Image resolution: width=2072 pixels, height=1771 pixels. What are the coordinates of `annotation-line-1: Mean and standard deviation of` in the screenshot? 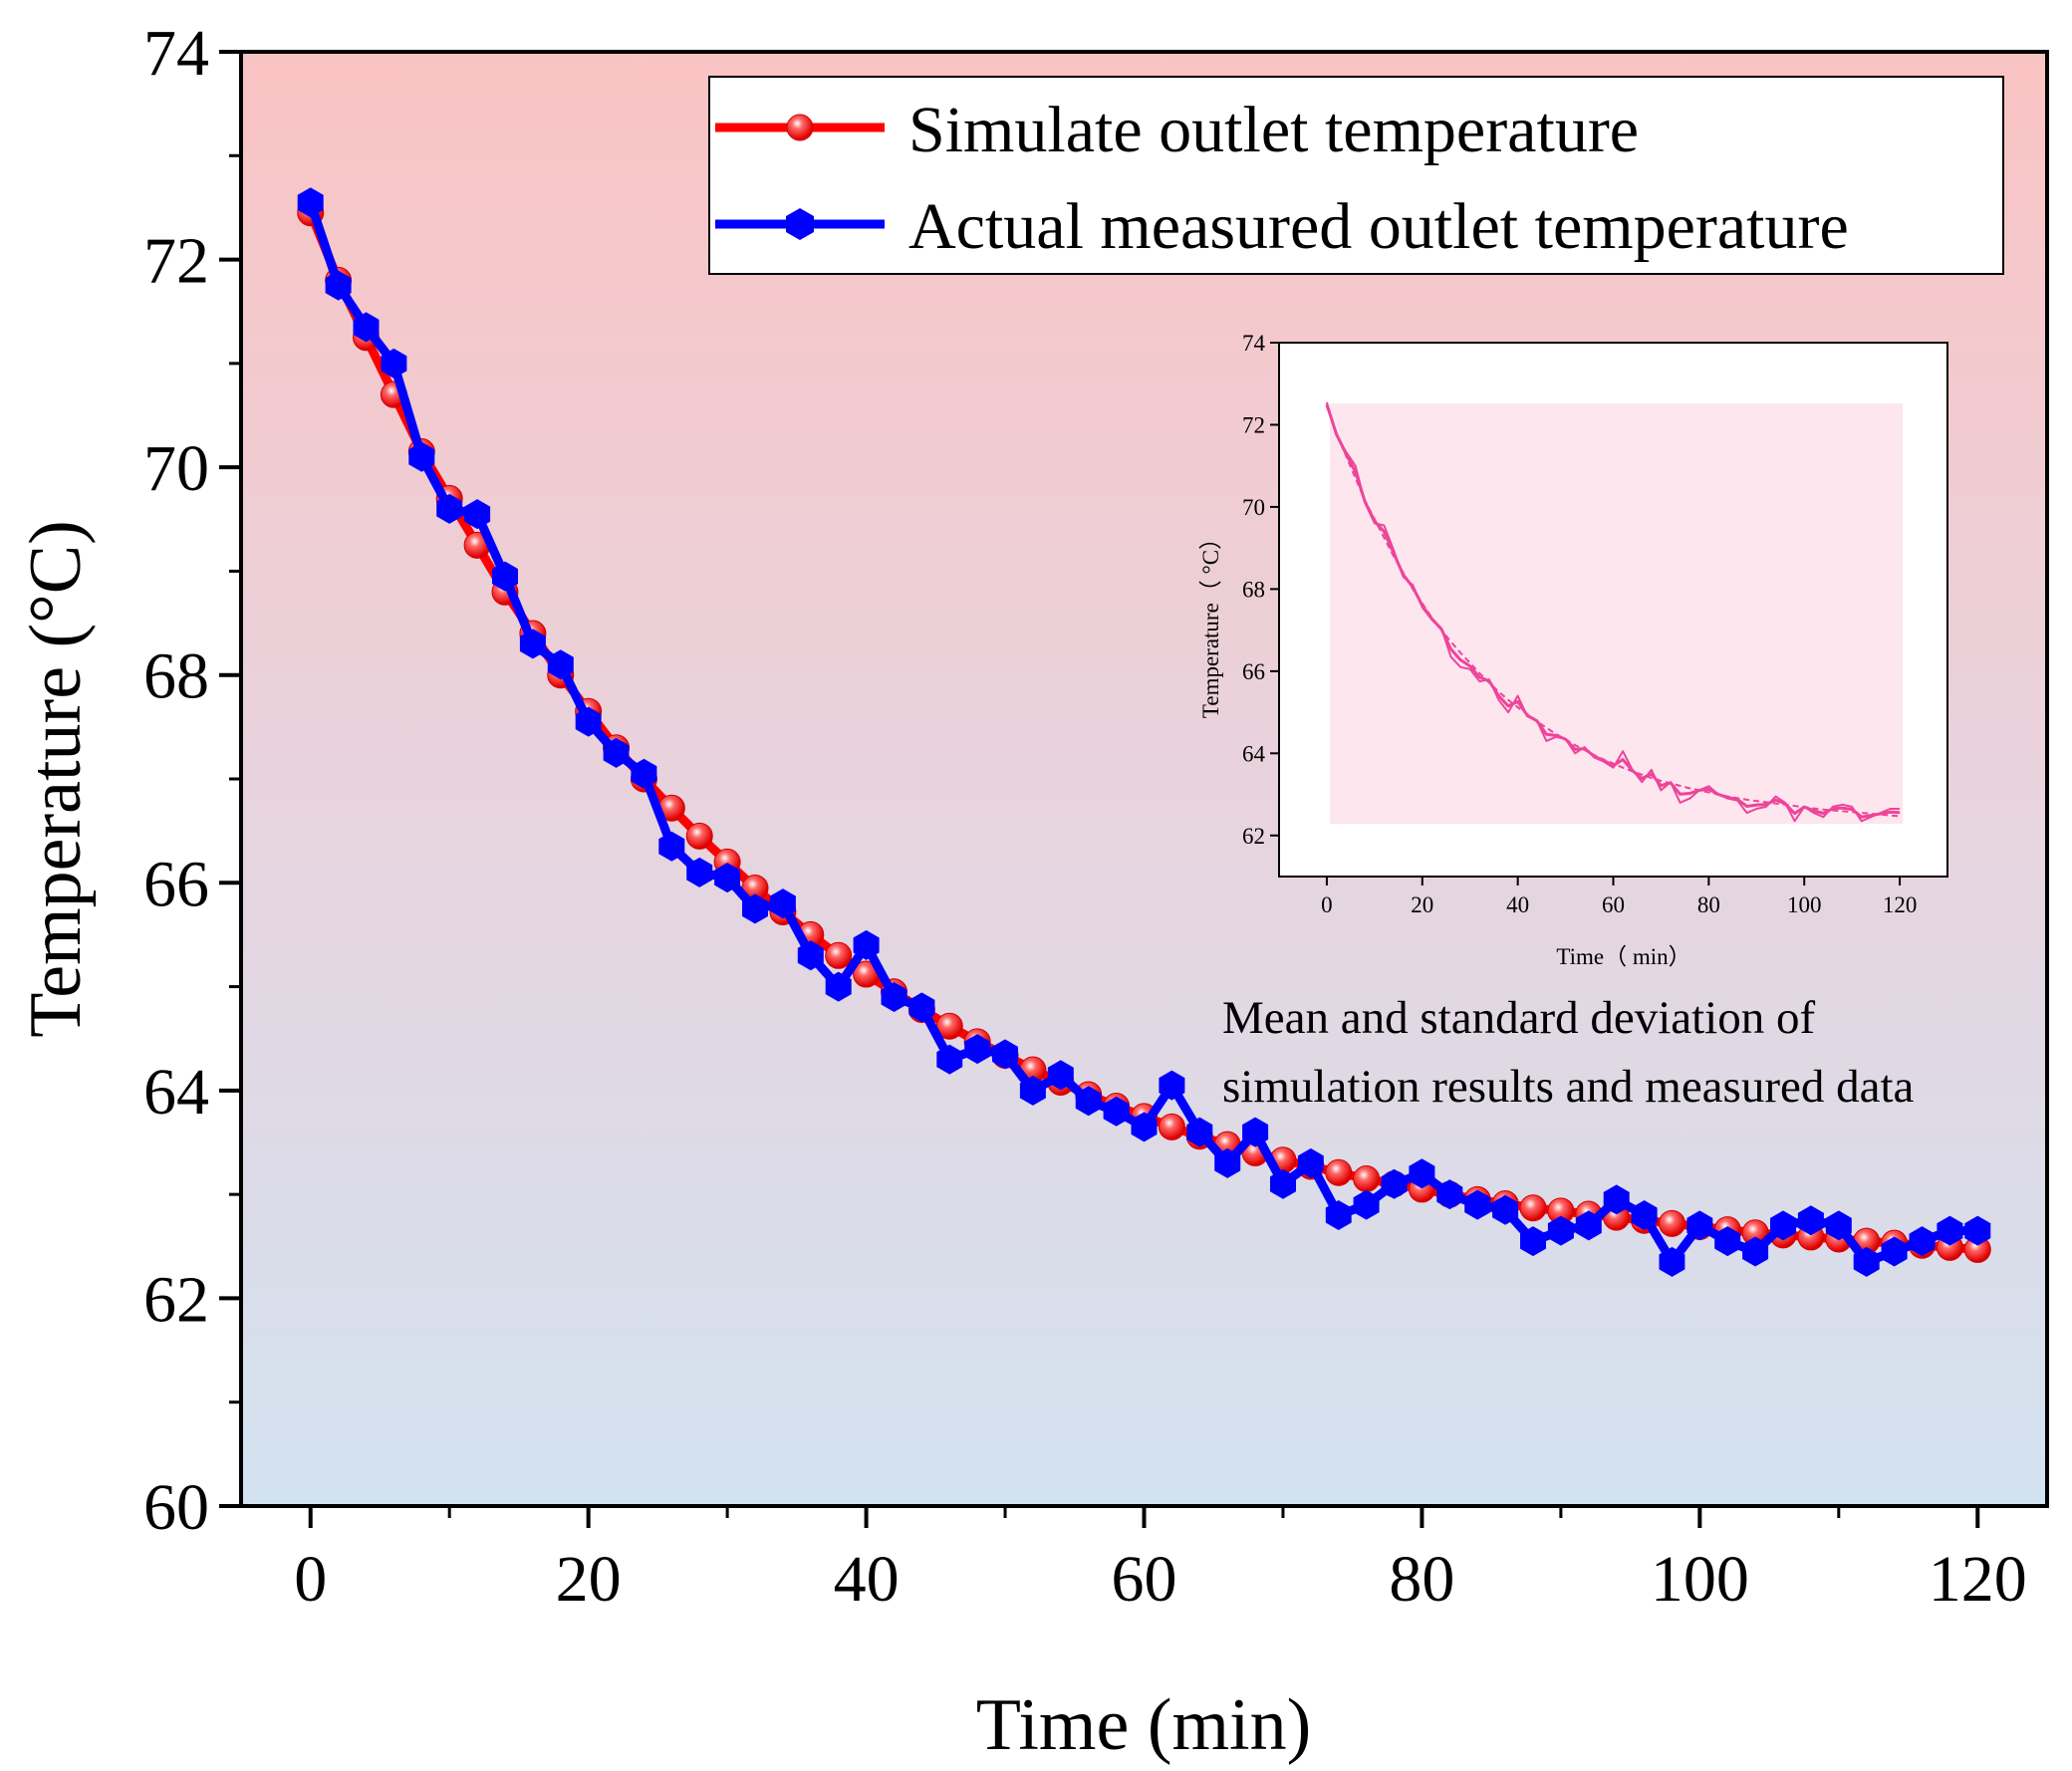 It's located at (1518, 1018).